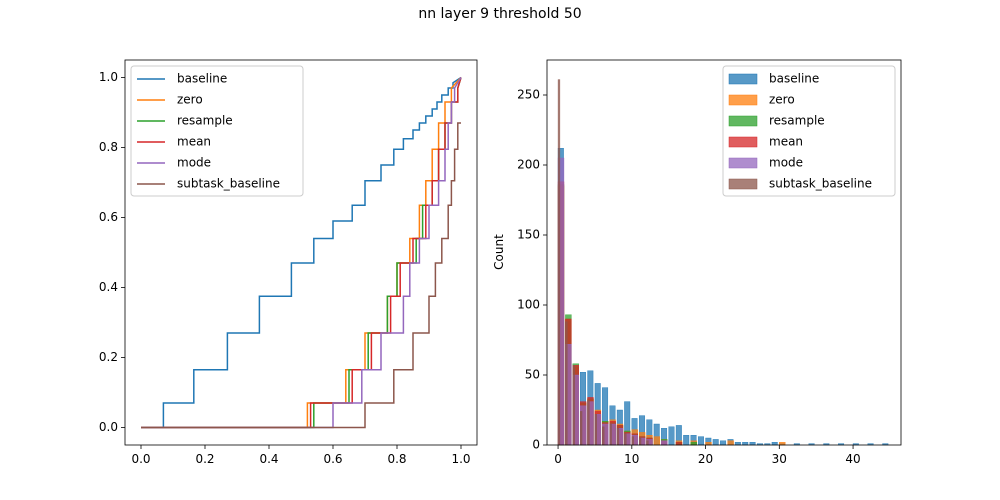 This screenshot has height=500, width=1000. I want to click on y-tick-label: 0.2, so click(108, 357).